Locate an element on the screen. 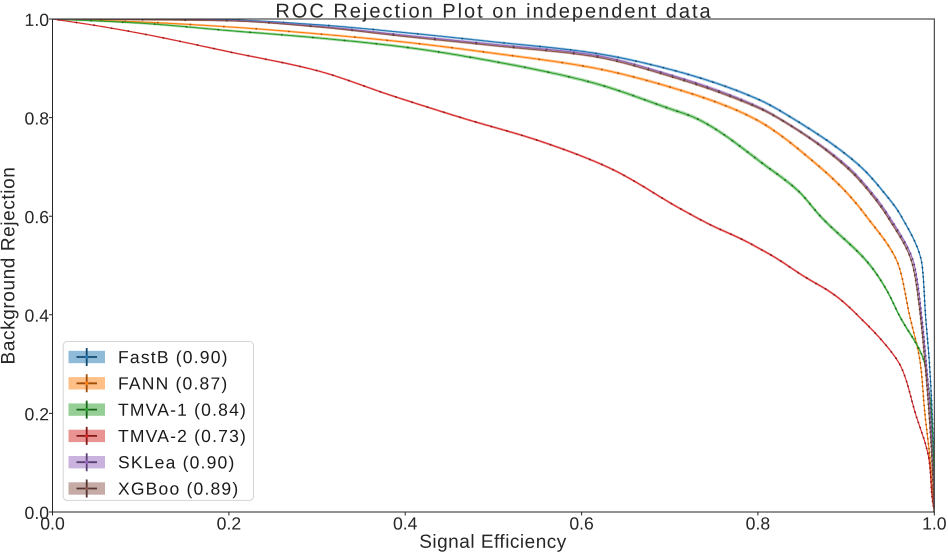  svg-text:ROC Rejection Plot on independ: ROC Rejection Plot on independent data is located at coordinates (493, 11).